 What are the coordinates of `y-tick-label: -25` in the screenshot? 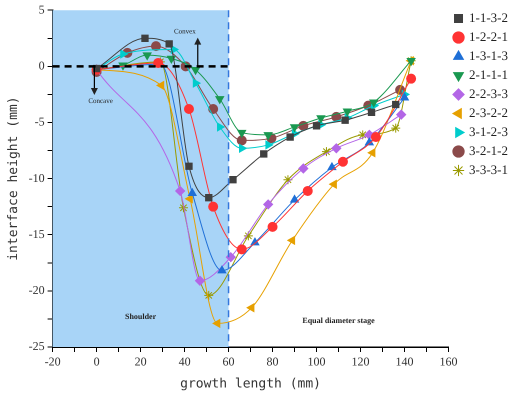 It's located at (36, 346).